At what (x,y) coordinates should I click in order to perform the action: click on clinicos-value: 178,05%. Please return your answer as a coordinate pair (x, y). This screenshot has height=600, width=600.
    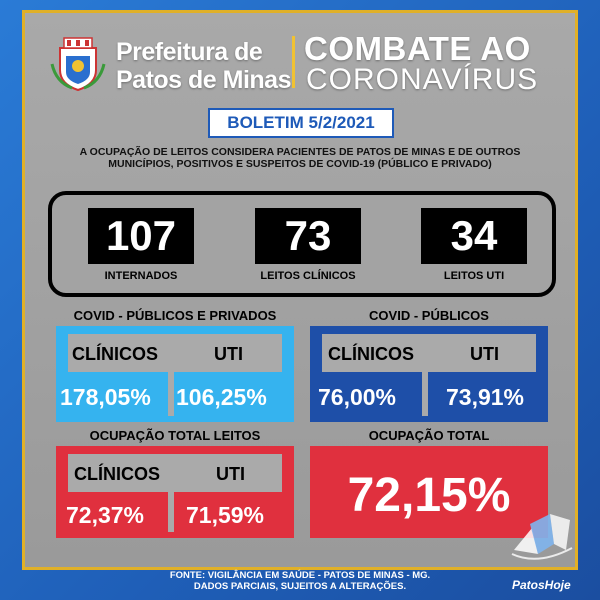
    Looking at the image, I should click on (105, 397).